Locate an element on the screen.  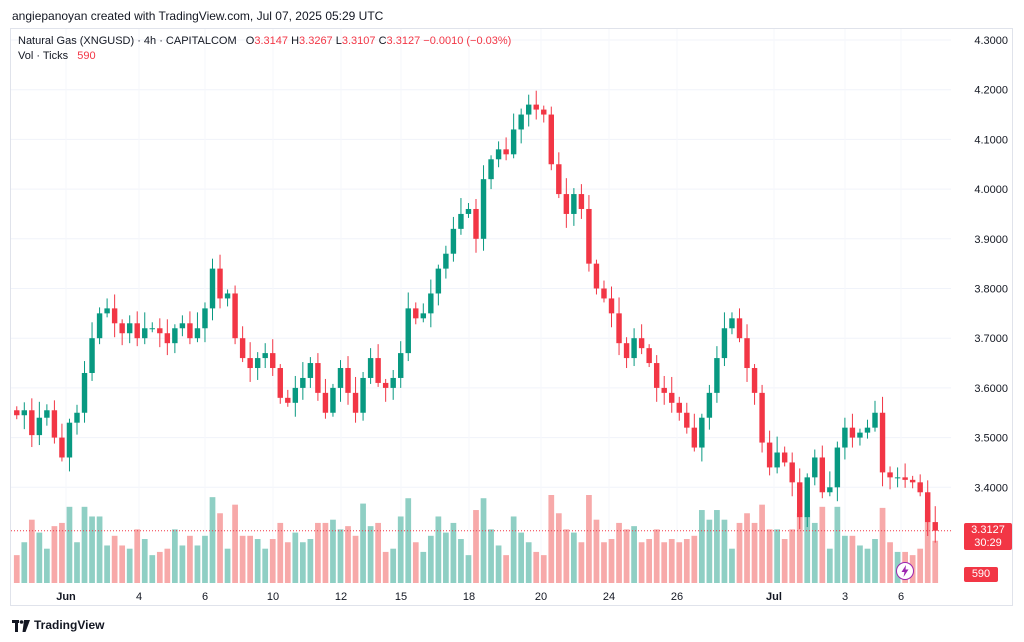
legend-volume-value: 590 is located at coordinates (86, 56).